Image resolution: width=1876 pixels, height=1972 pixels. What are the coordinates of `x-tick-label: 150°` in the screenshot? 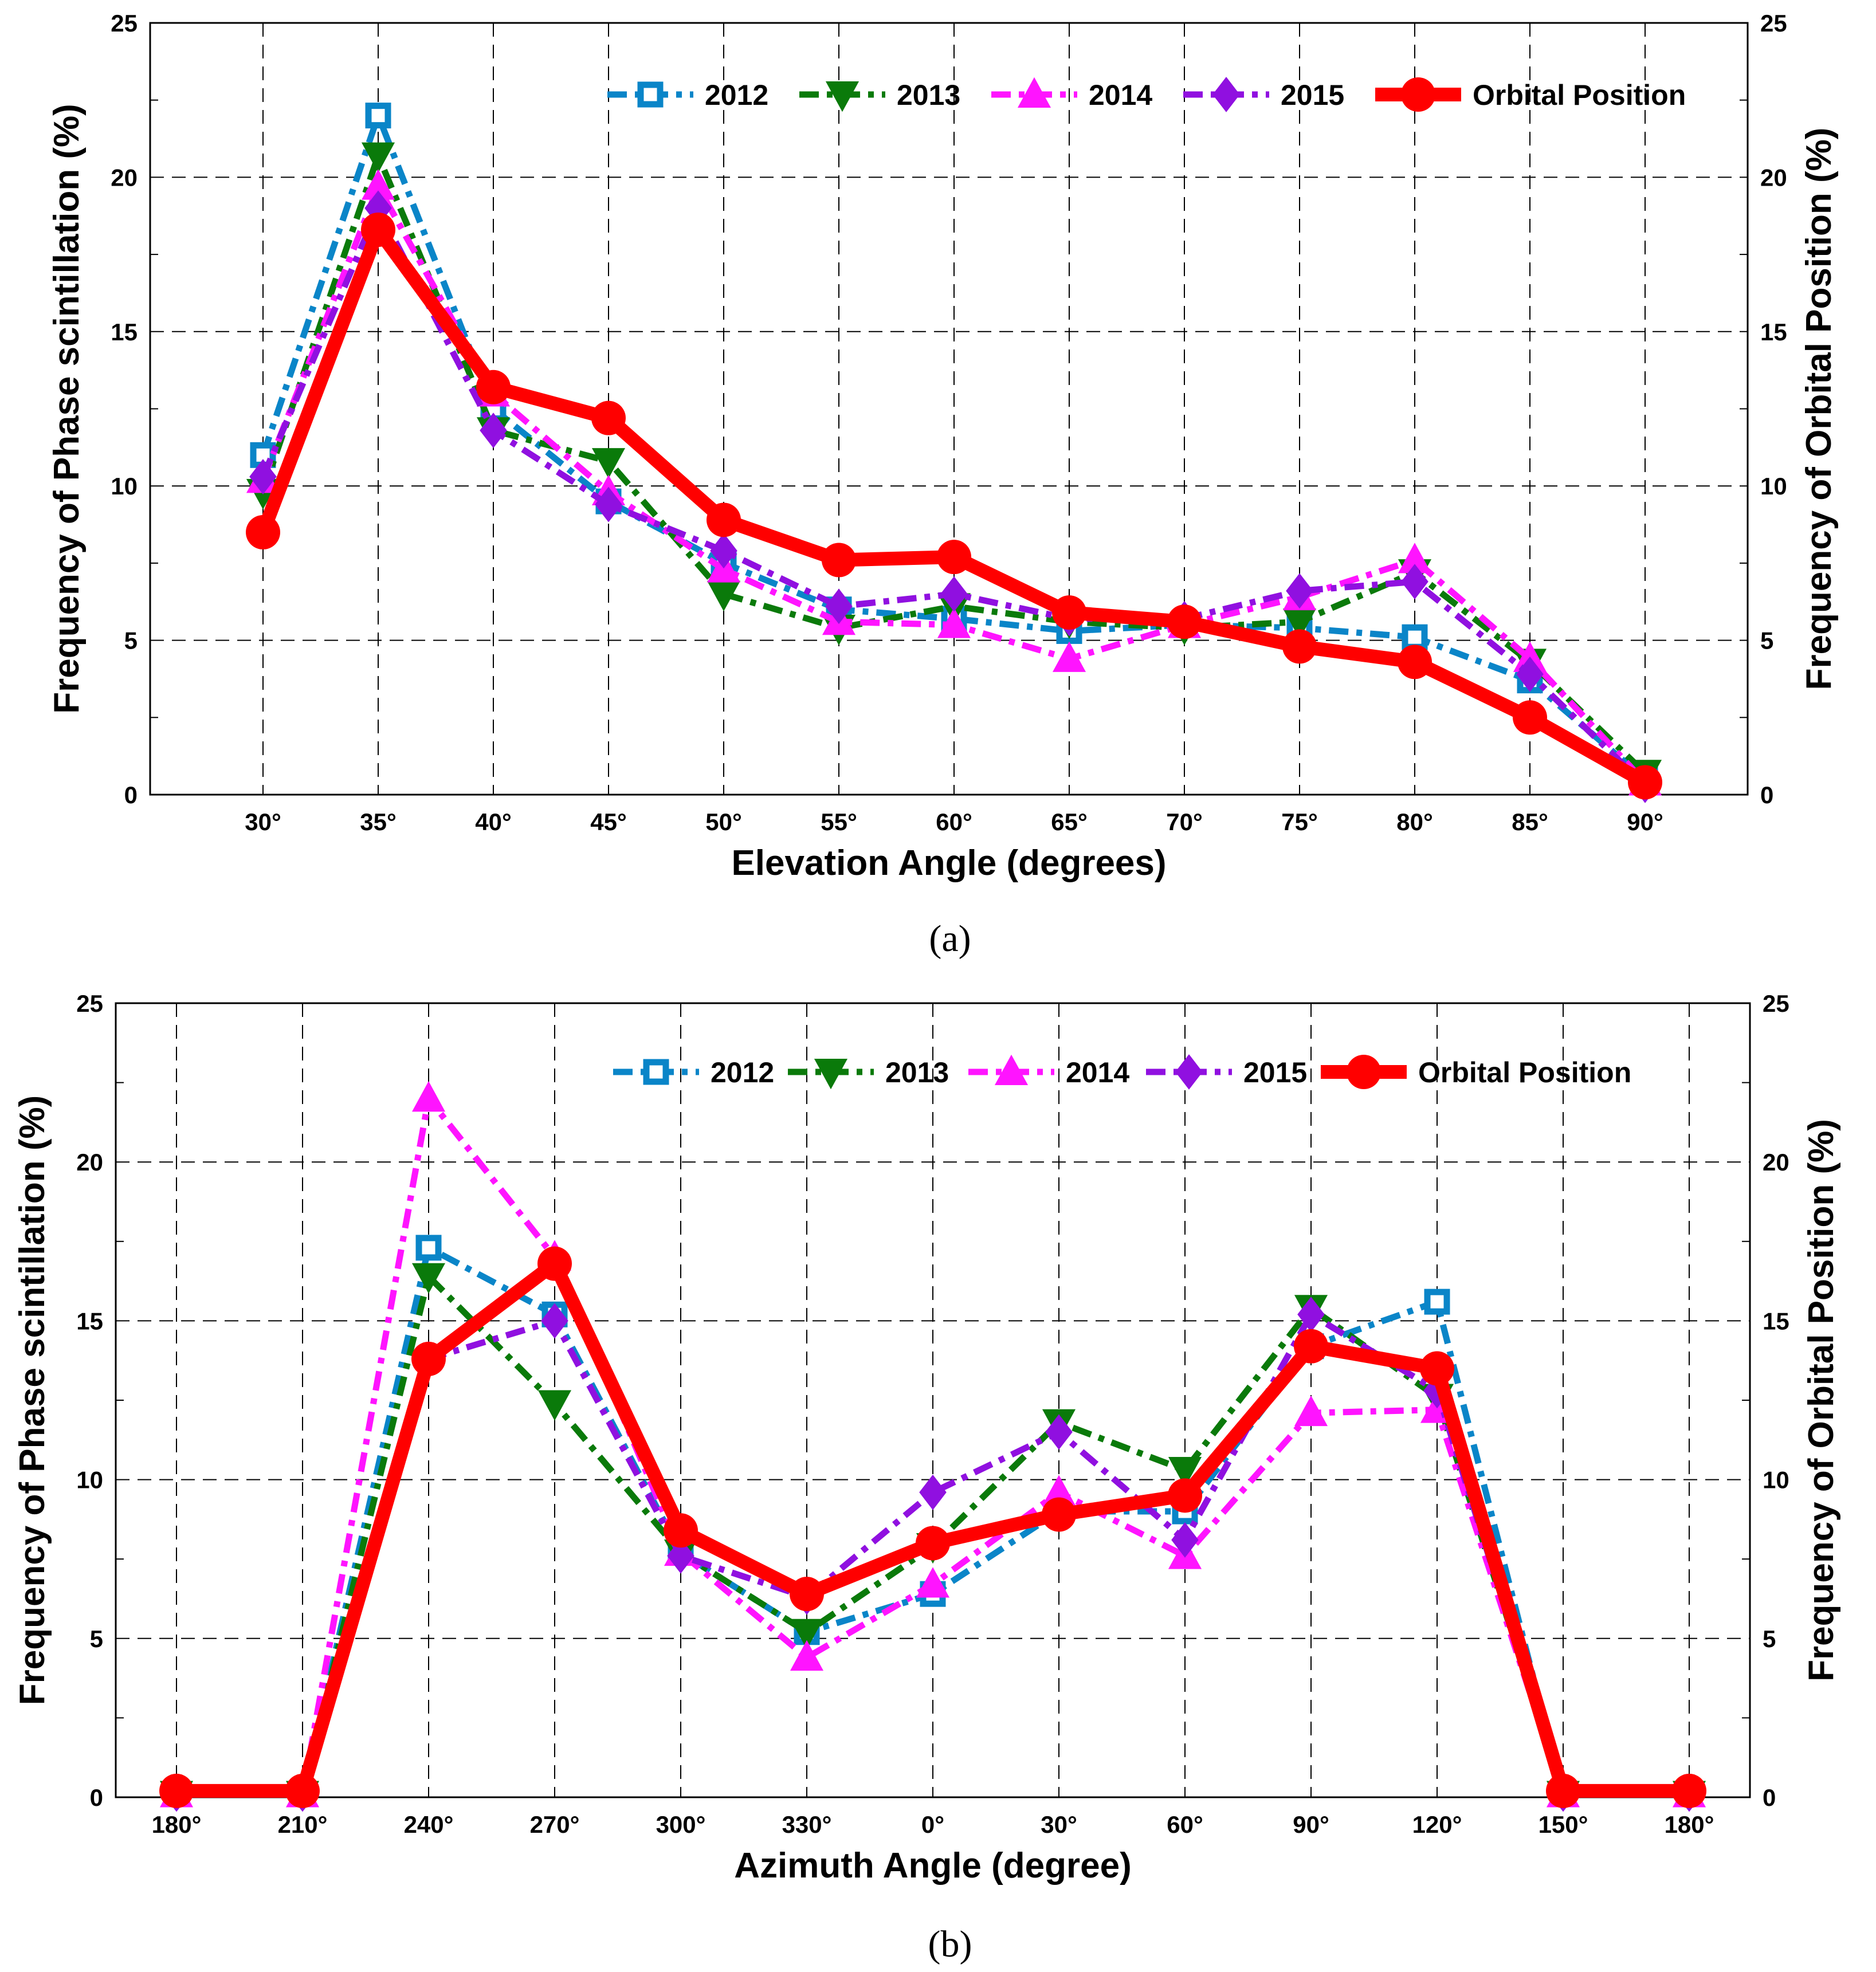 It's located at (1564, 1824).